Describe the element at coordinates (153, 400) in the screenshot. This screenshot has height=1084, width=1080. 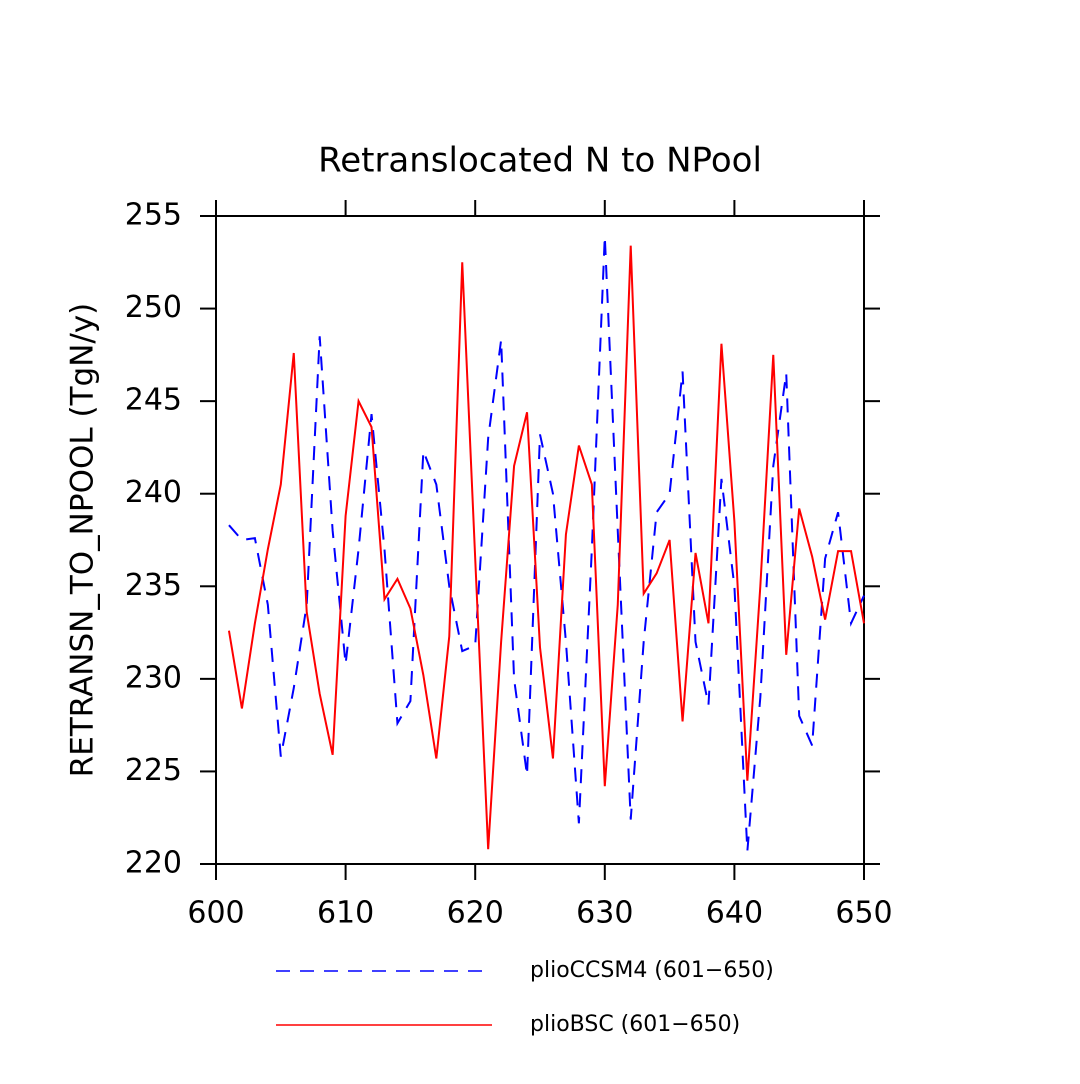
I see `y-tick-label: 245` at that location.